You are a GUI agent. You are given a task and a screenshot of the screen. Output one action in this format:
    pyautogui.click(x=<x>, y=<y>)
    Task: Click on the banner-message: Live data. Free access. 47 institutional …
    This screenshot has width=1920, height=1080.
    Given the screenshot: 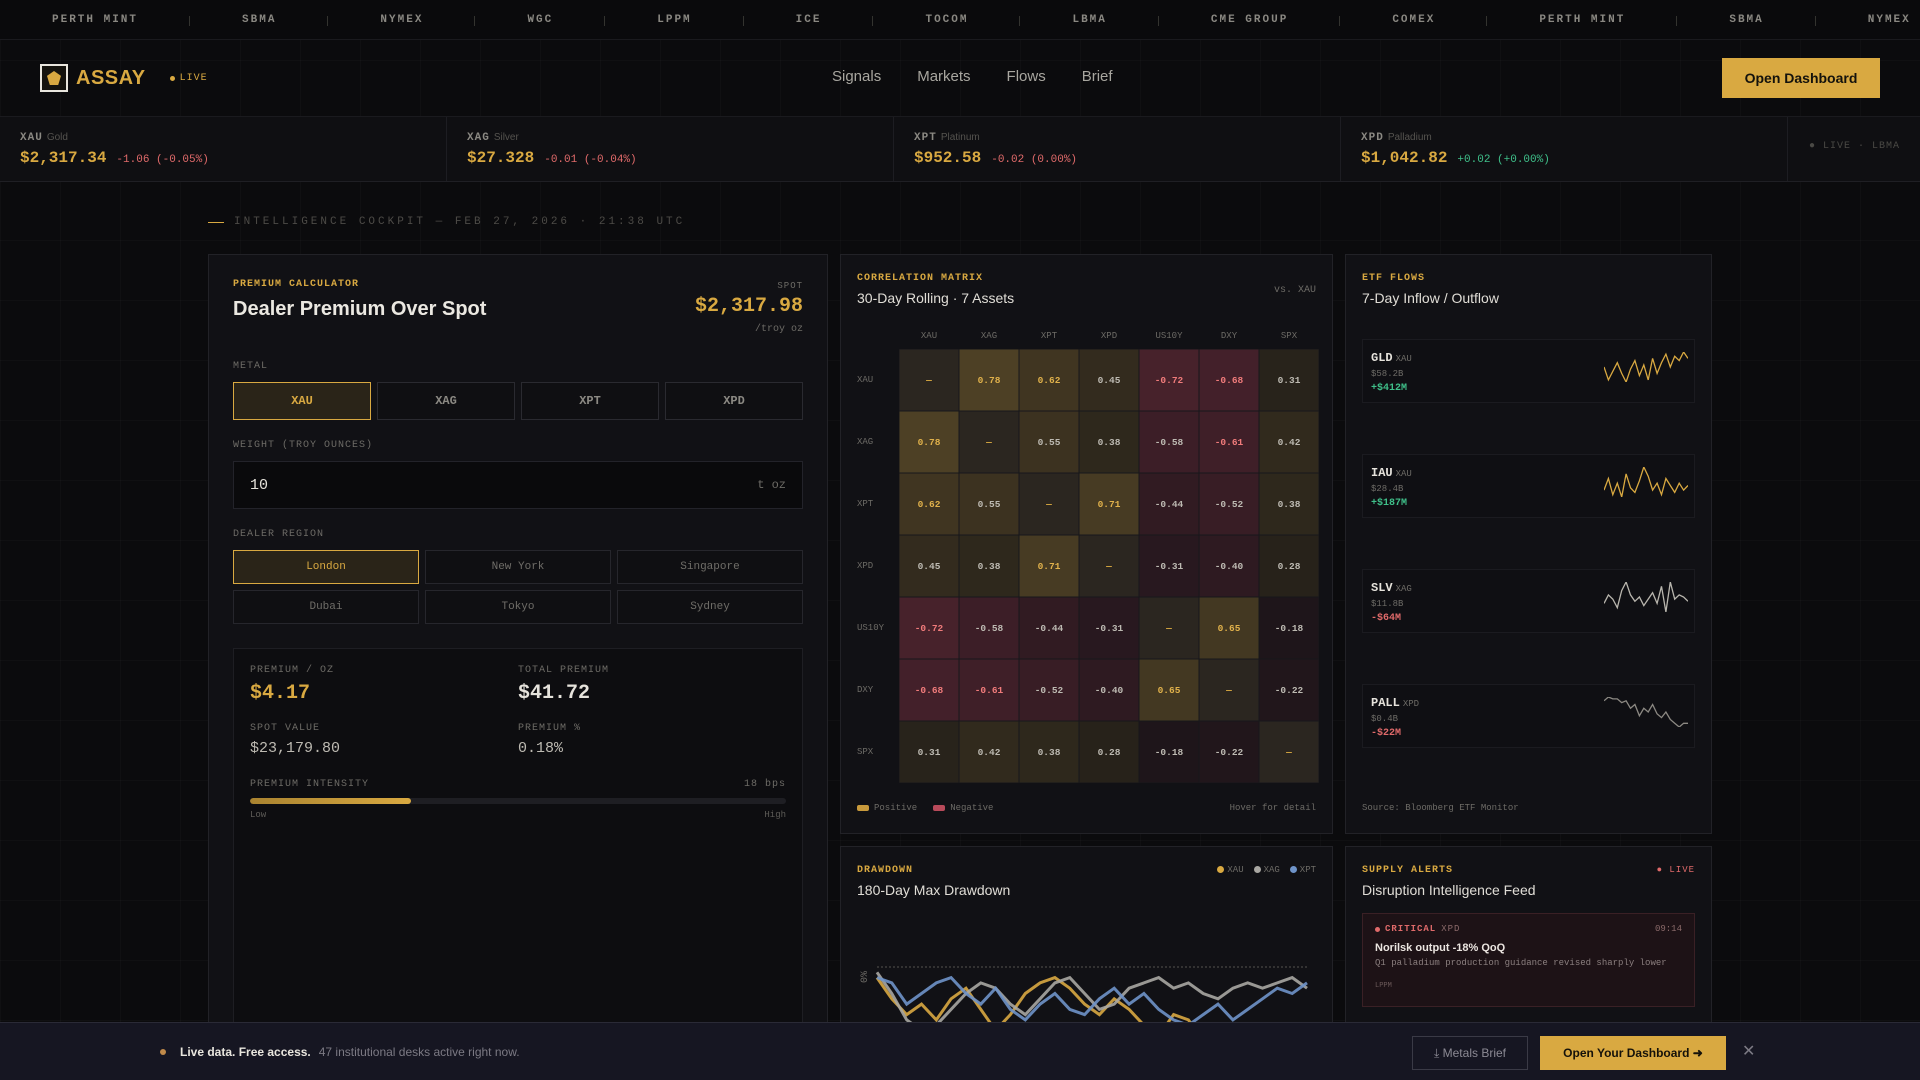 What is the action you would take?
    pyautogui.click(x=350, y=1052)
    